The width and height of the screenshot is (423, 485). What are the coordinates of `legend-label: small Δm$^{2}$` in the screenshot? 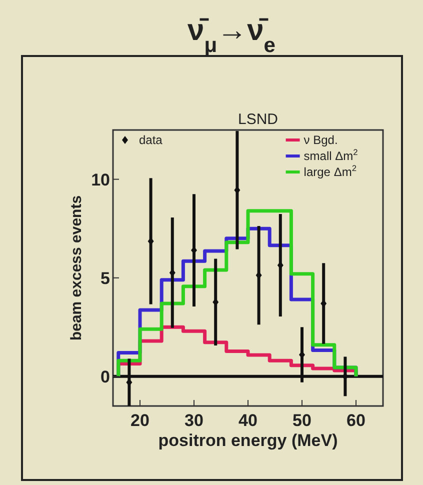 It's located at (331, 155).